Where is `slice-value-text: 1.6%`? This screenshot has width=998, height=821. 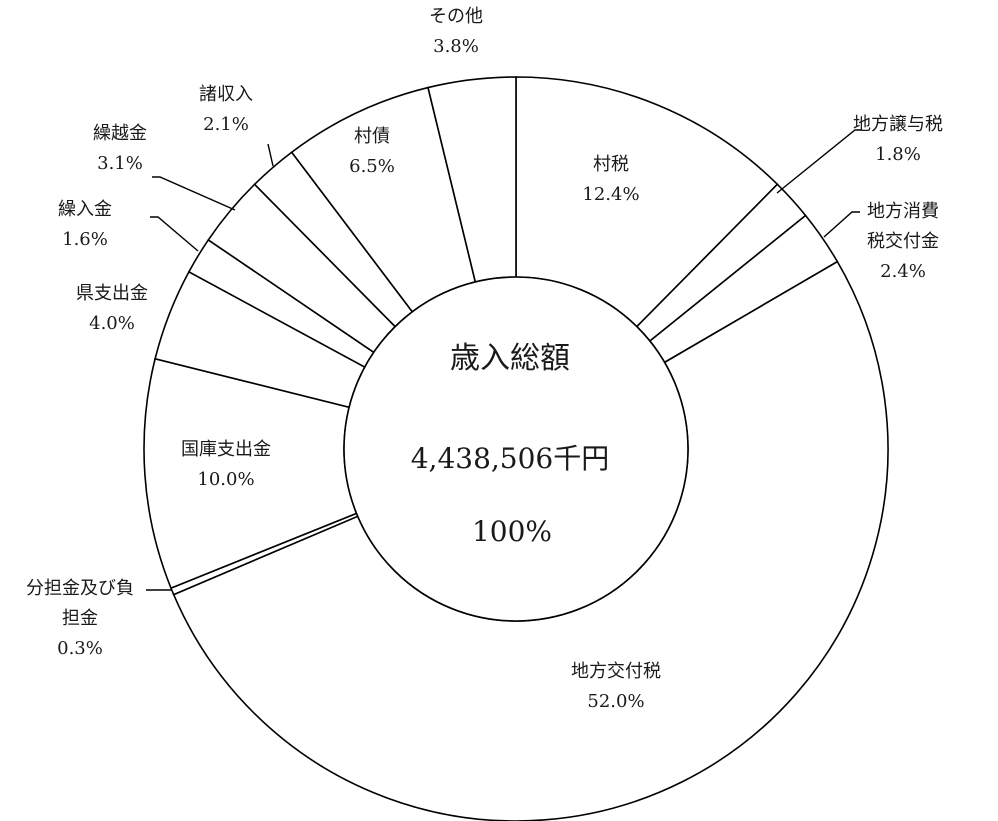
slice-value-text: 1.6% is located at coordinates (85, 239).